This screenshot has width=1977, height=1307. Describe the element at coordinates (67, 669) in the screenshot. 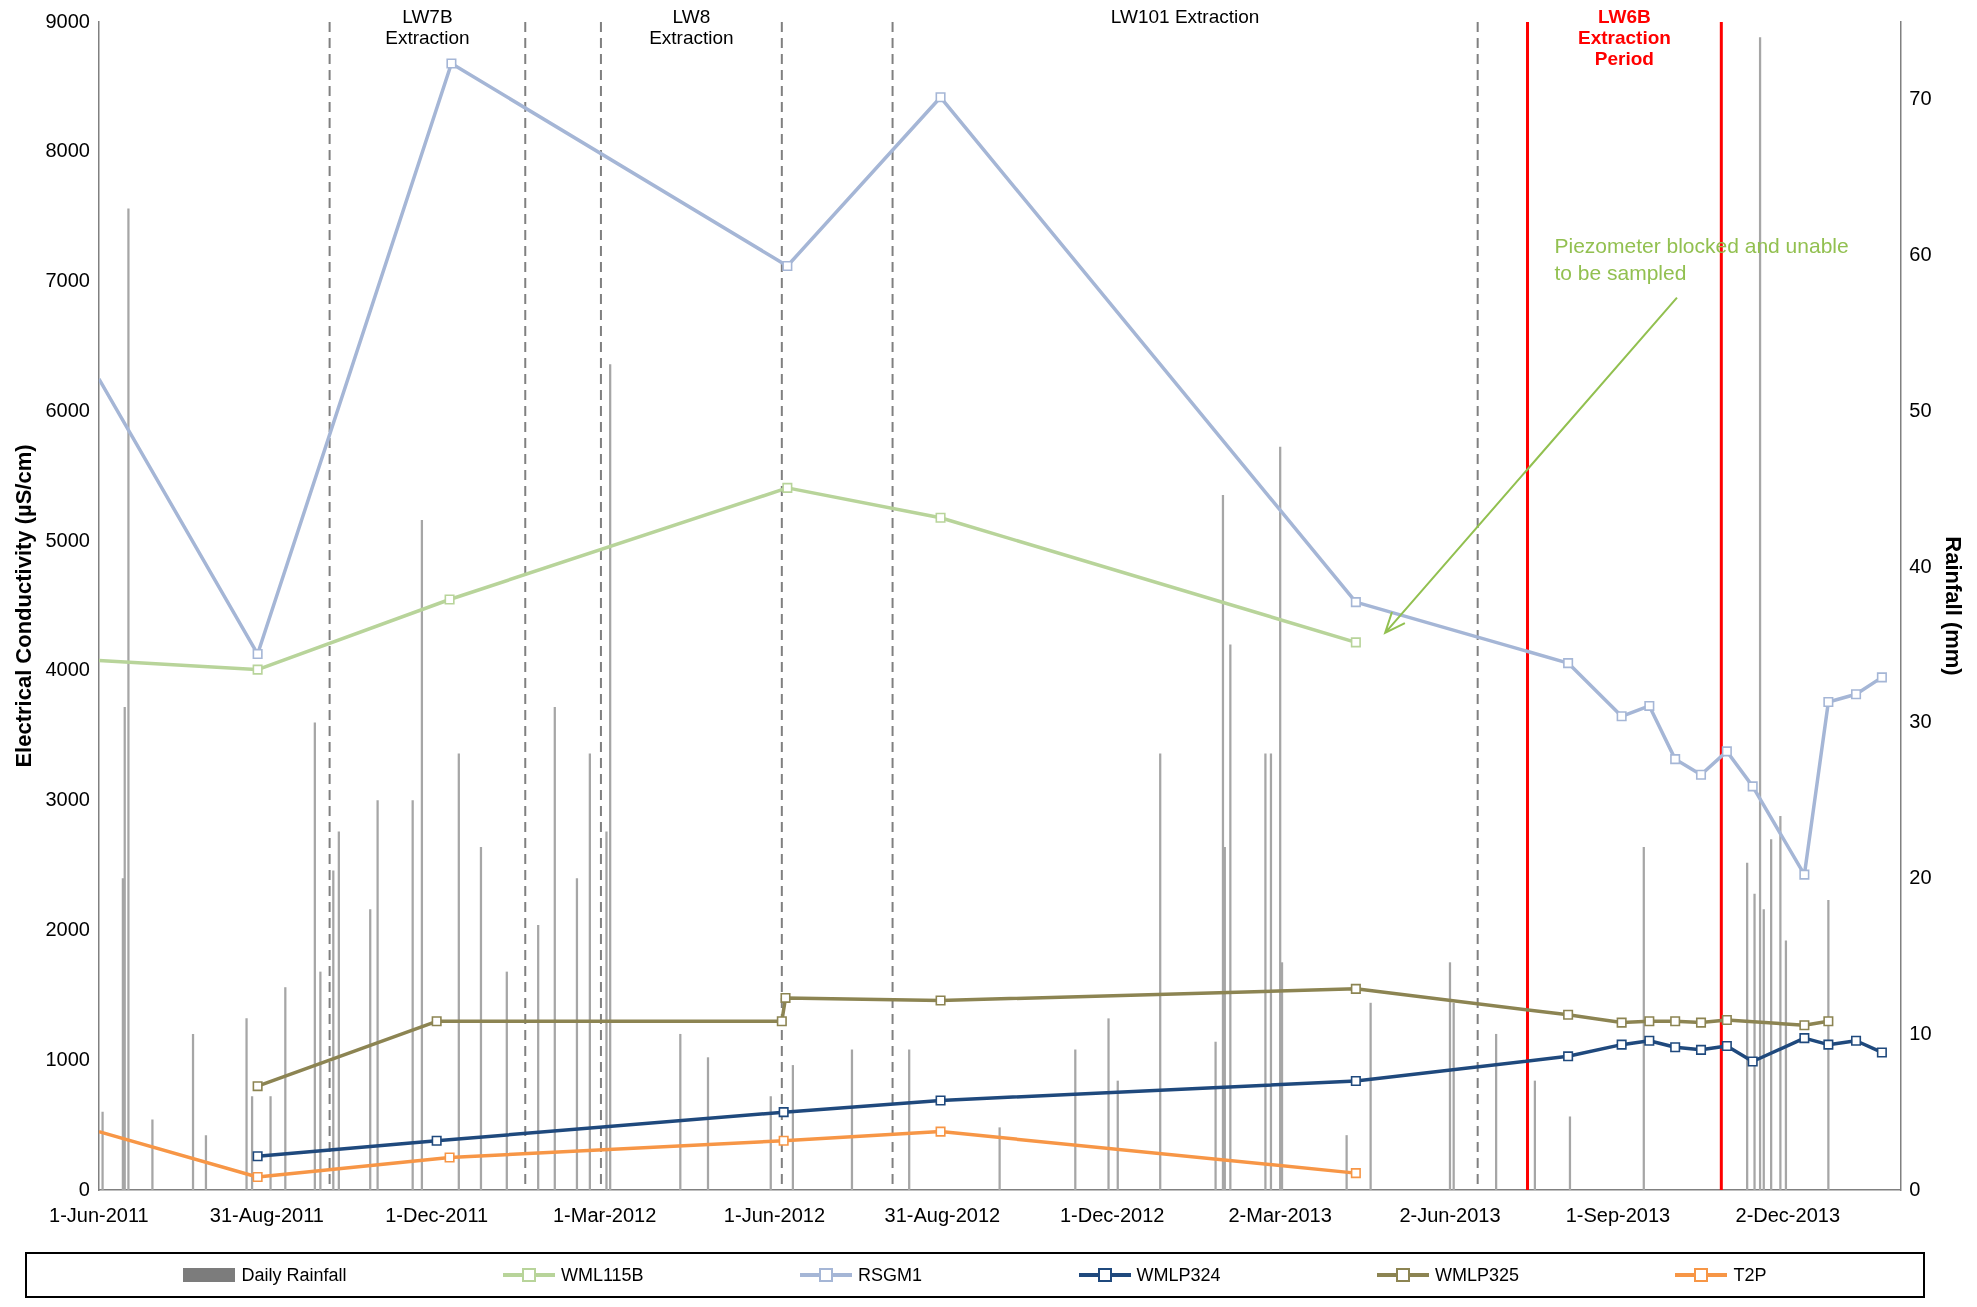

I see `y-tick-label: 4000` at that location.